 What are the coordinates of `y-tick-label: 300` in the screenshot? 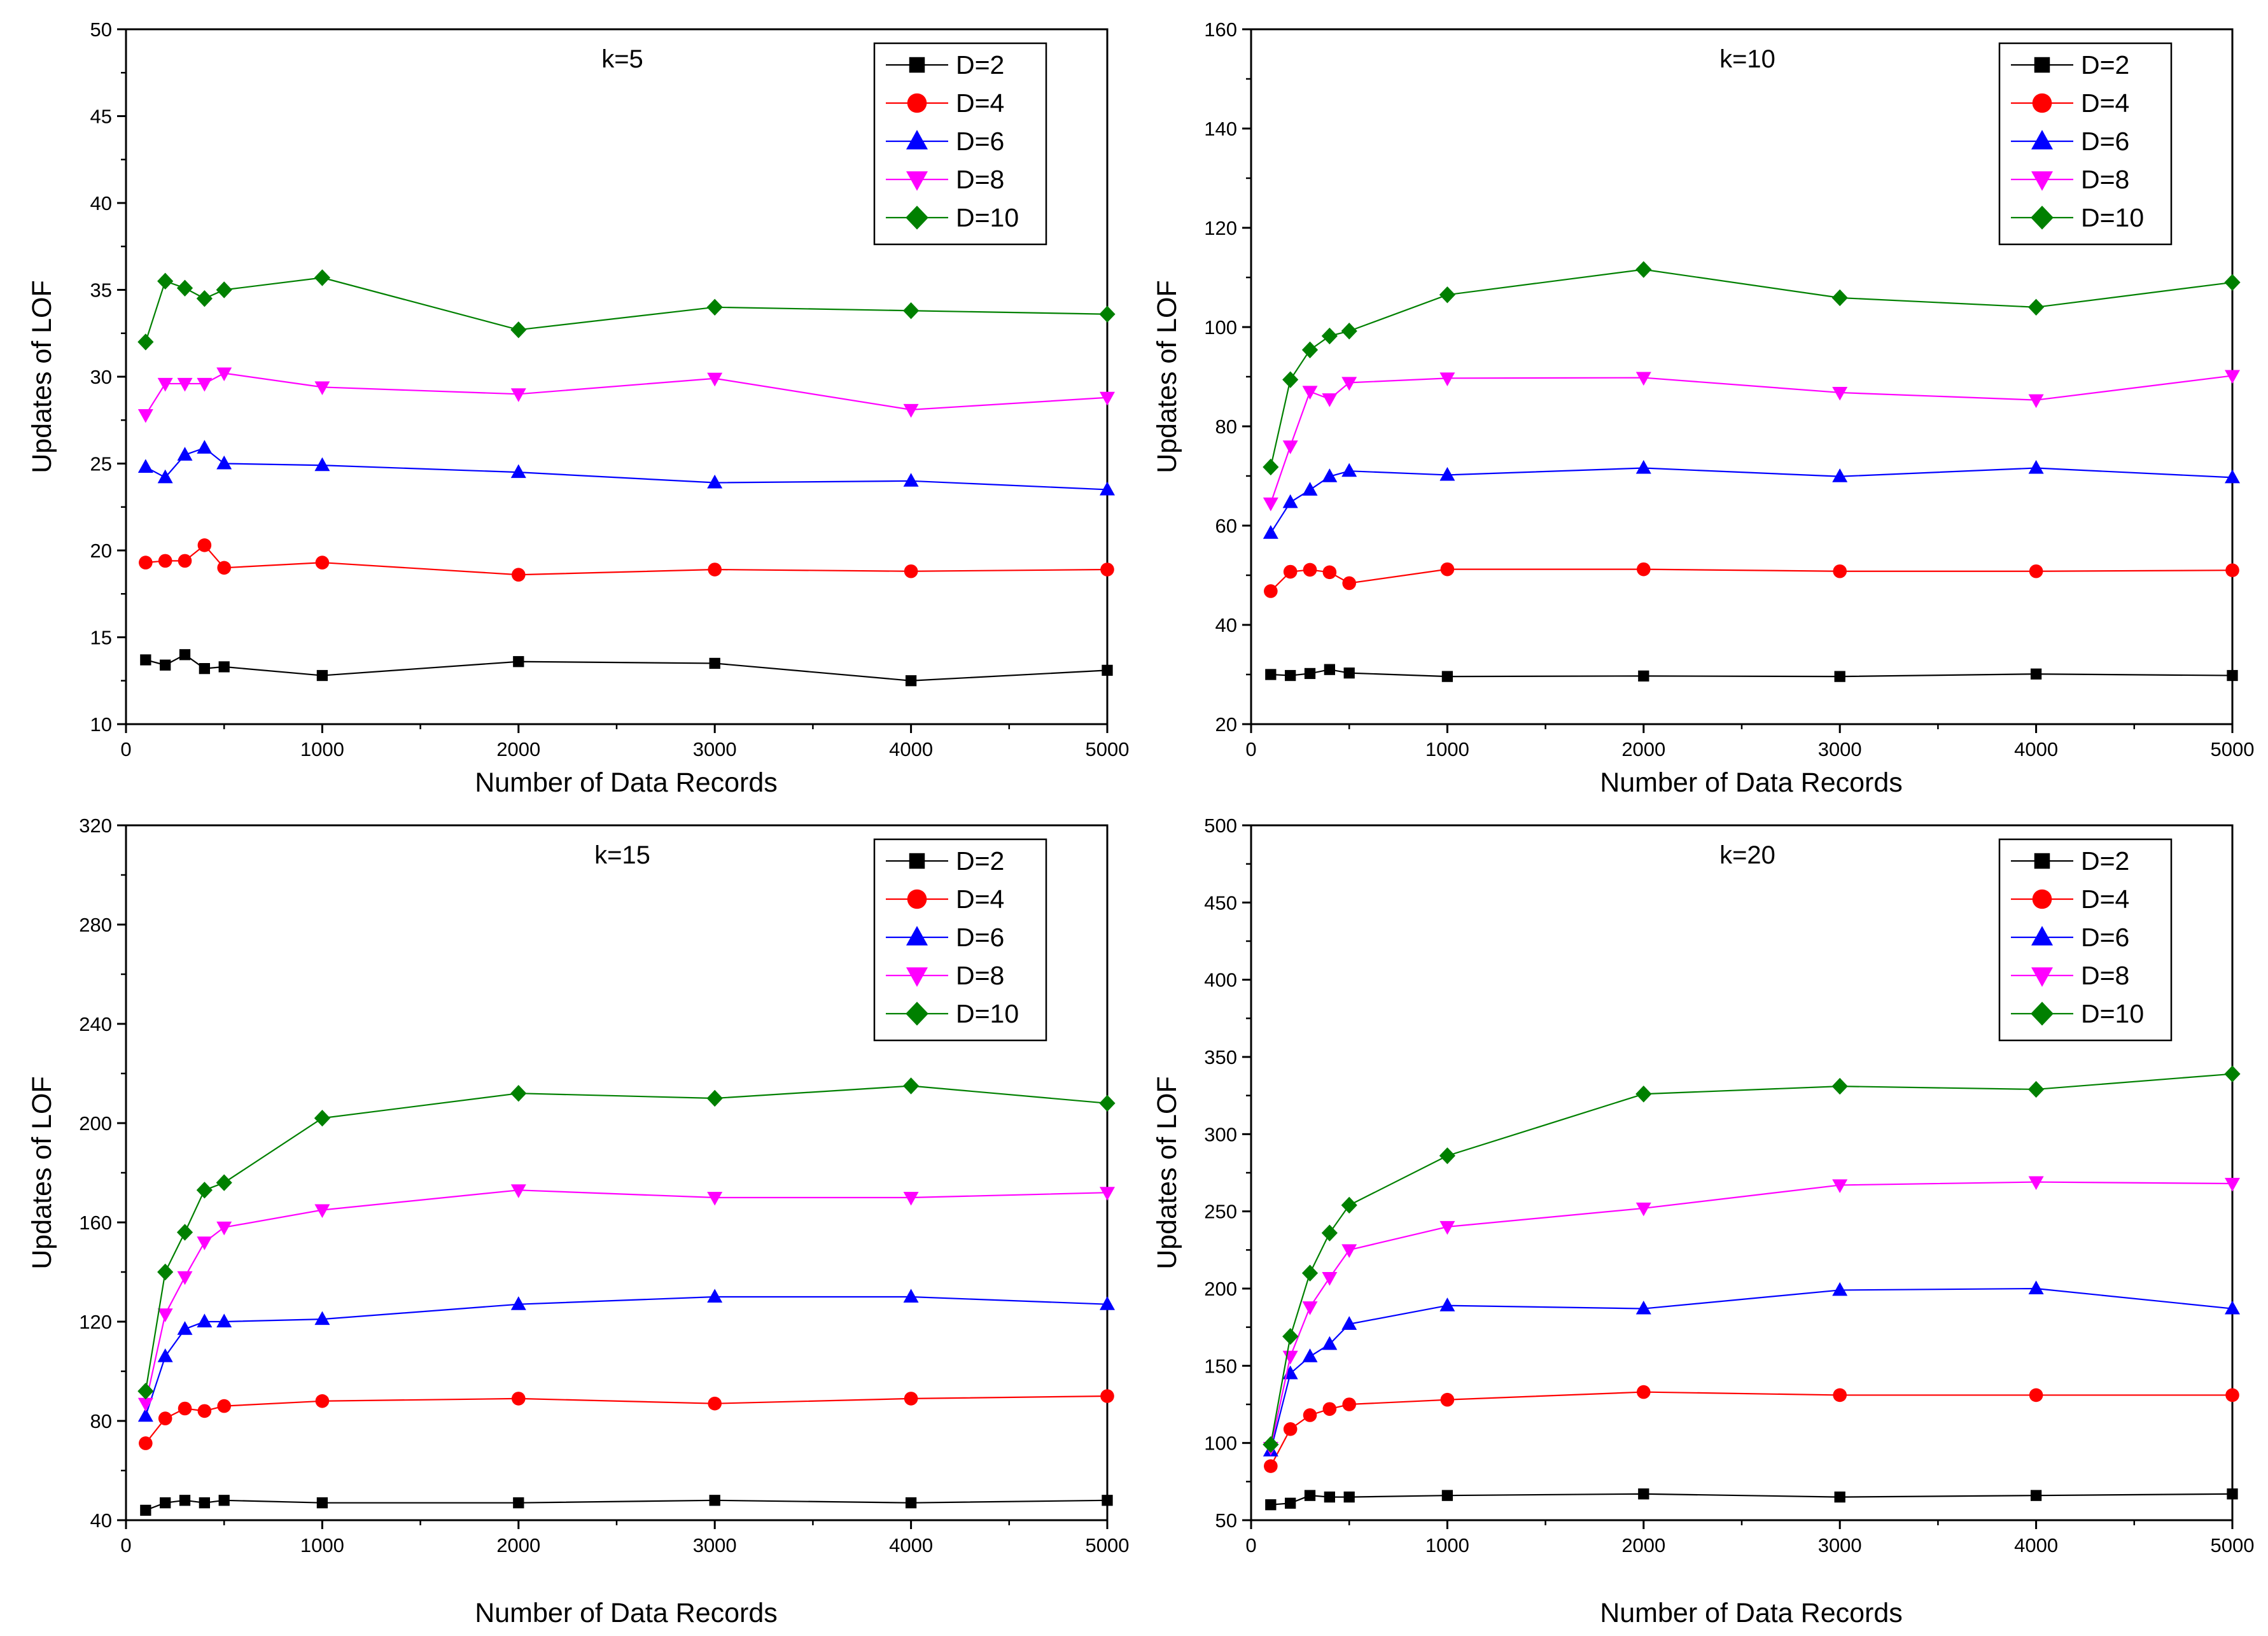 It's located at (1220, 1134).